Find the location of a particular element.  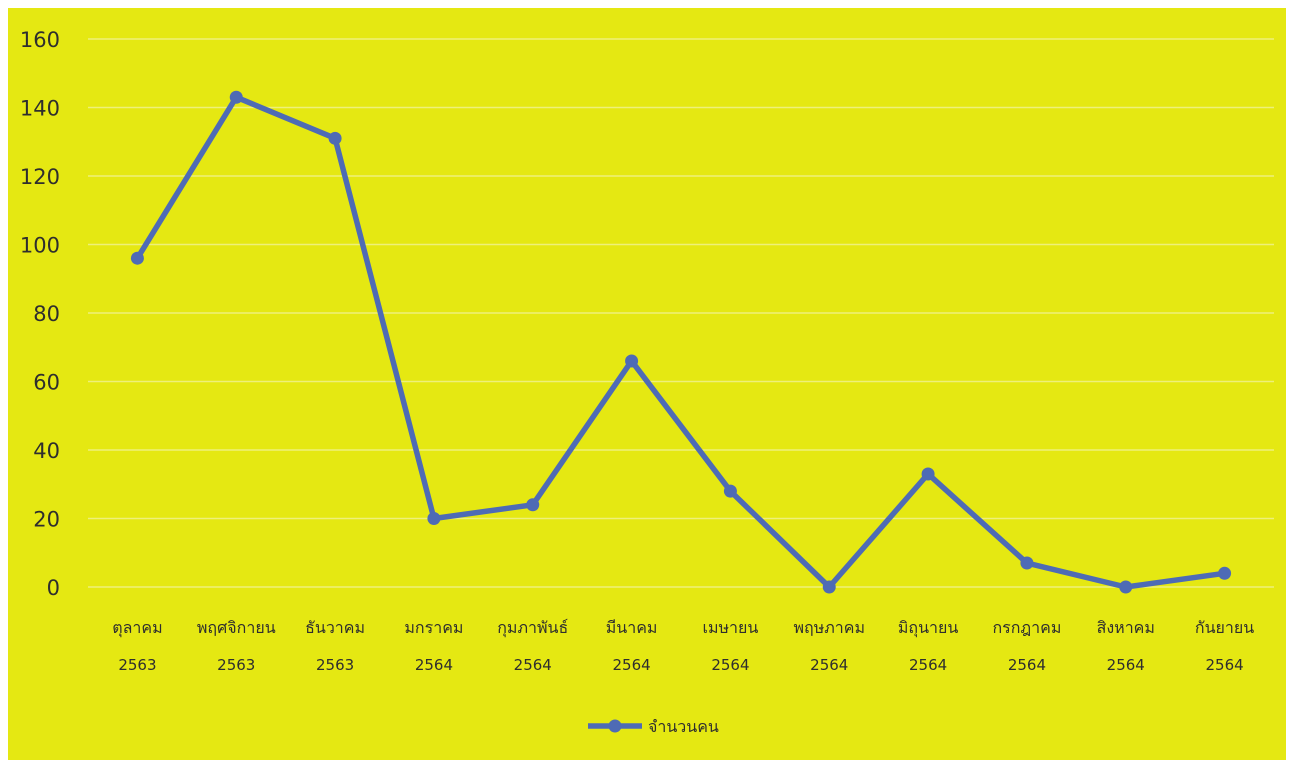

y-tick-label: 0 is located at coordinates (53, 588).